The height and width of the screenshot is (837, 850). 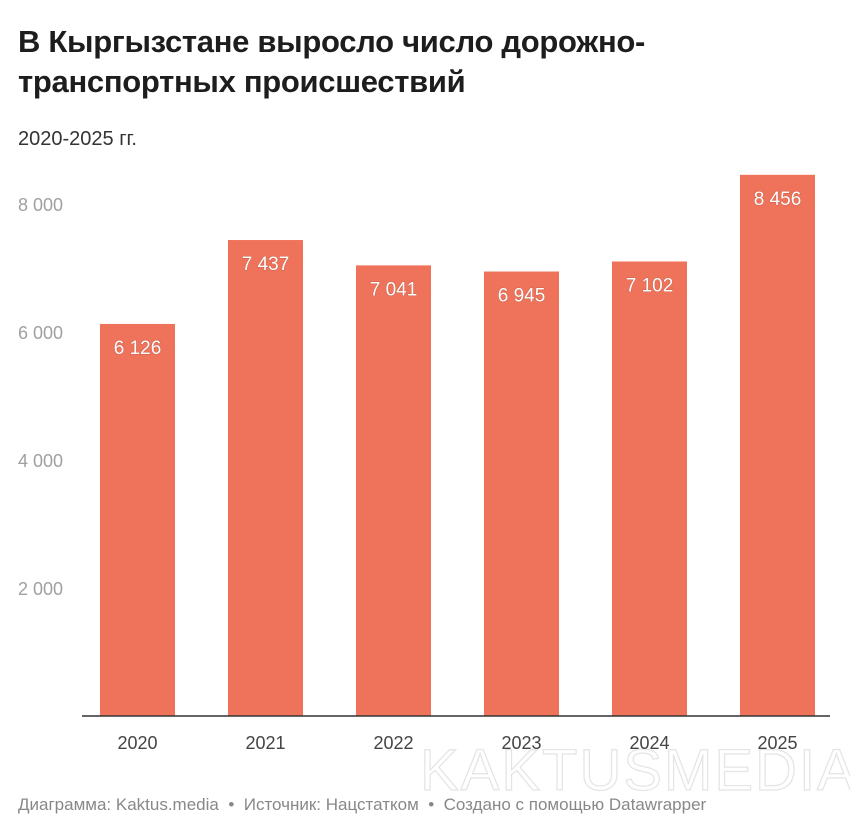 What do you see at coordinates (265, 478) in the screenshot?
I see `bar-2021` at bounding box center [265, 478].